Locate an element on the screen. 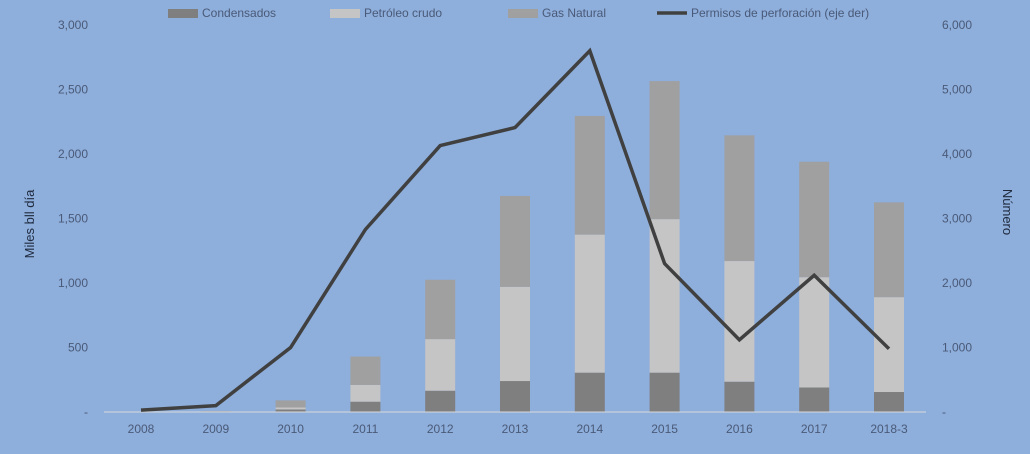 The height and width of the screenshot is (454, 1030). bar-gas-natural-2012 is located at coordinates (440, 309).